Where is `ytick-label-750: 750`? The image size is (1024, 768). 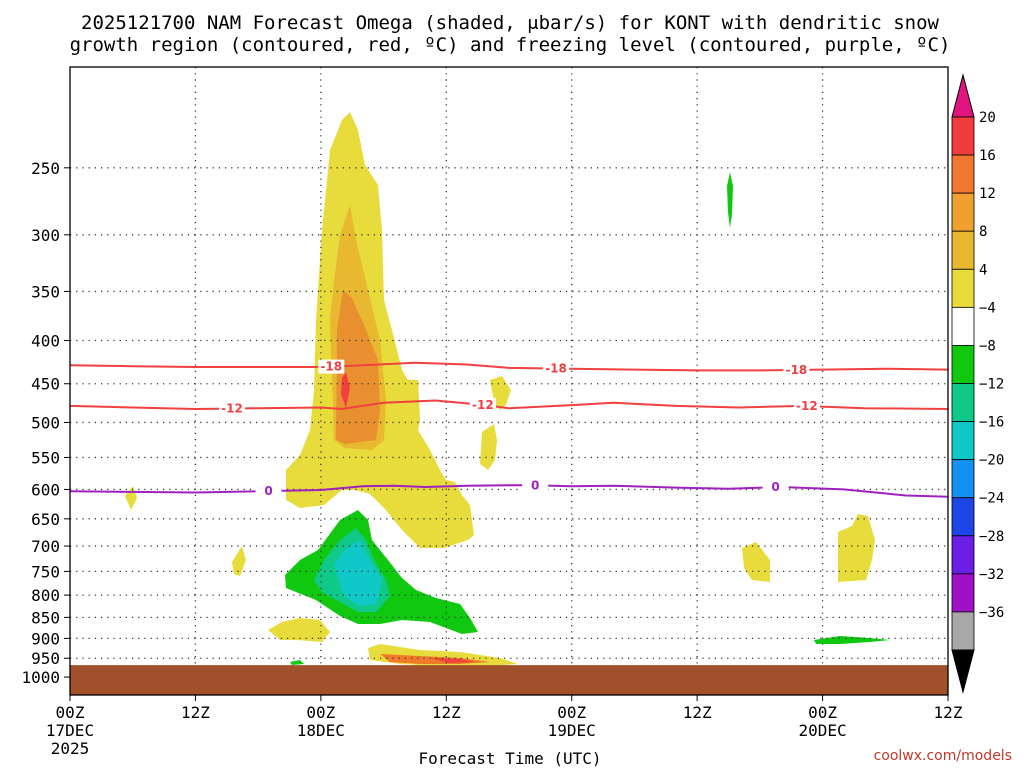 ytick-label-750: 750 is located at coordinates (45, 571).